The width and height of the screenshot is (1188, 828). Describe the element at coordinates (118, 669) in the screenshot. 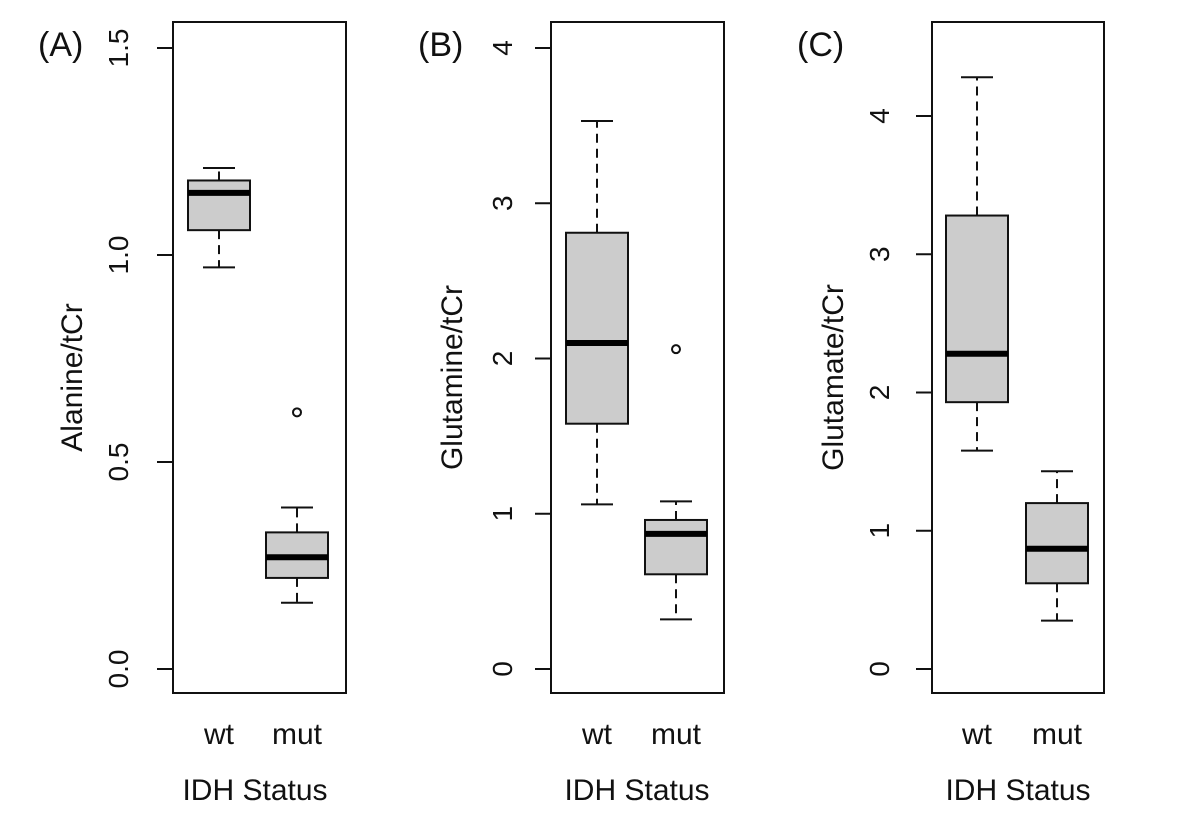

I see `y-tick-label: 0.0` at that location.